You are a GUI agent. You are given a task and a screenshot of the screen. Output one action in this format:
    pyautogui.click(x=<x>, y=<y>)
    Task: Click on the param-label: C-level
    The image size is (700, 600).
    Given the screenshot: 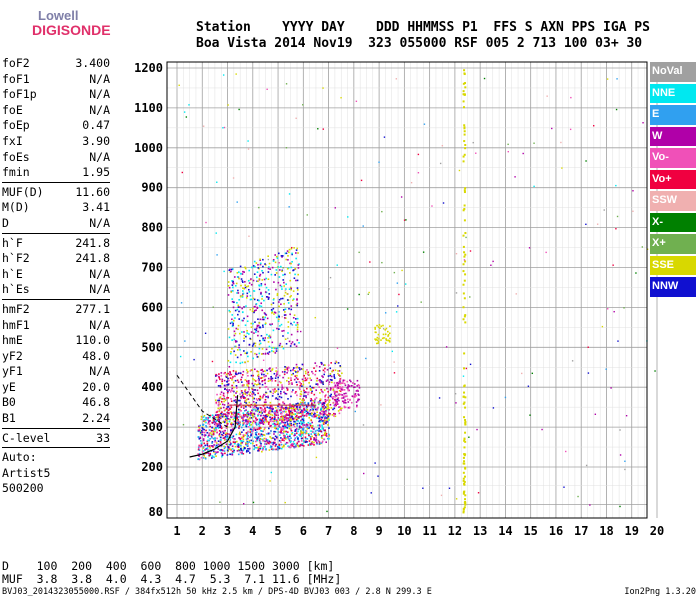 What is the action you would take?
    pyautogui.click(x=26, y=437)
    